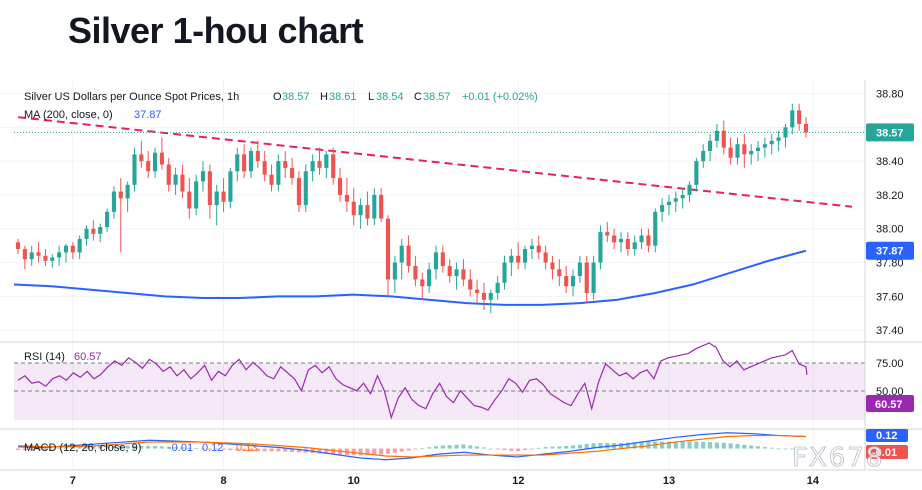 The width and height of the screenshot is (922, 490). What do you see at coordinates (390, 97) in the screenshot?
I see `svg-text: 38.54` at bounding box center [390, 97].